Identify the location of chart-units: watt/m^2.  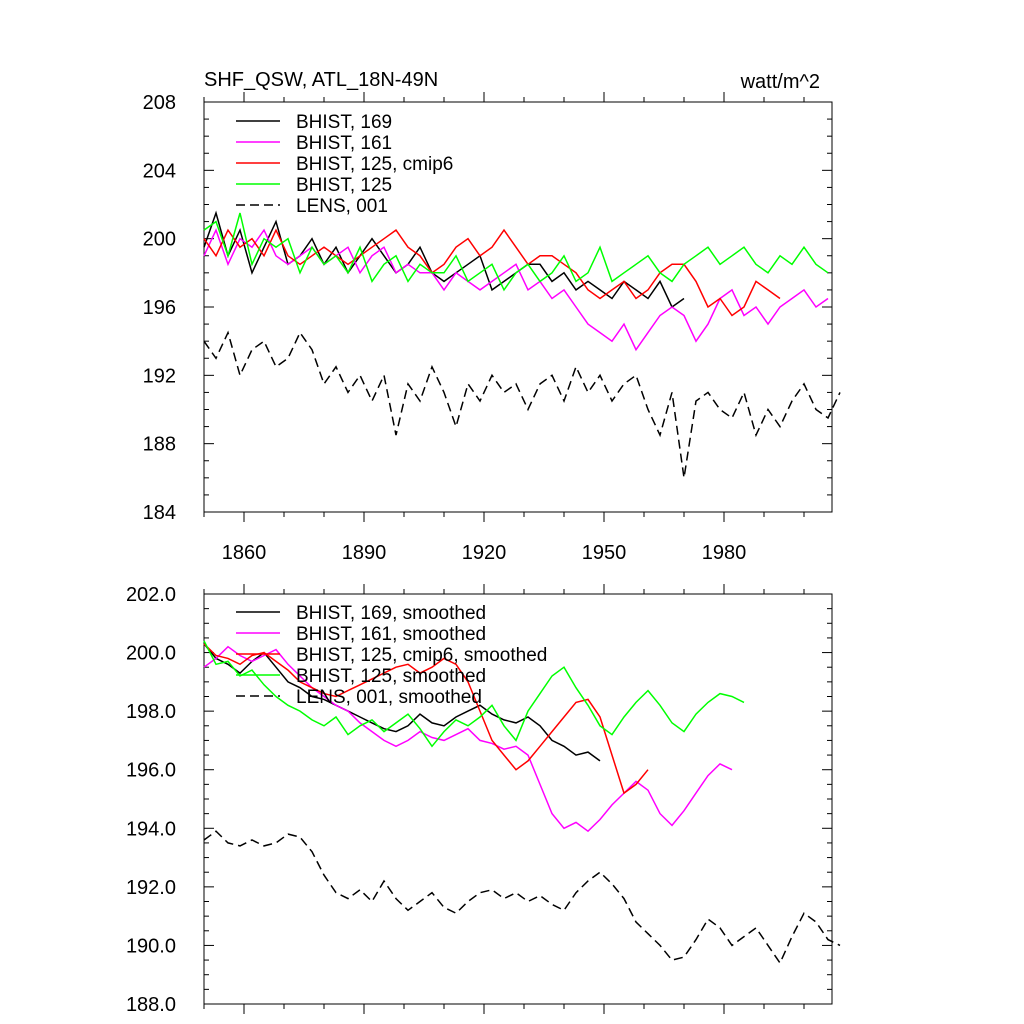
(780, 82).